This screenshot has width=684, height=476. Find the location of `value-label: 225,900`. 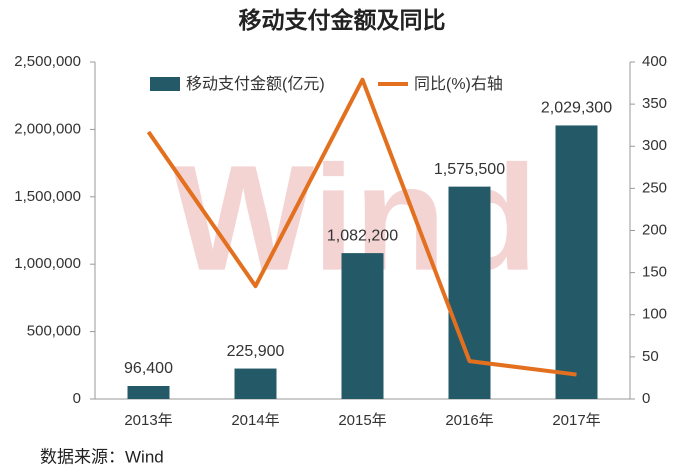

value-label: 225,900 is located at coordinates (256, 351).